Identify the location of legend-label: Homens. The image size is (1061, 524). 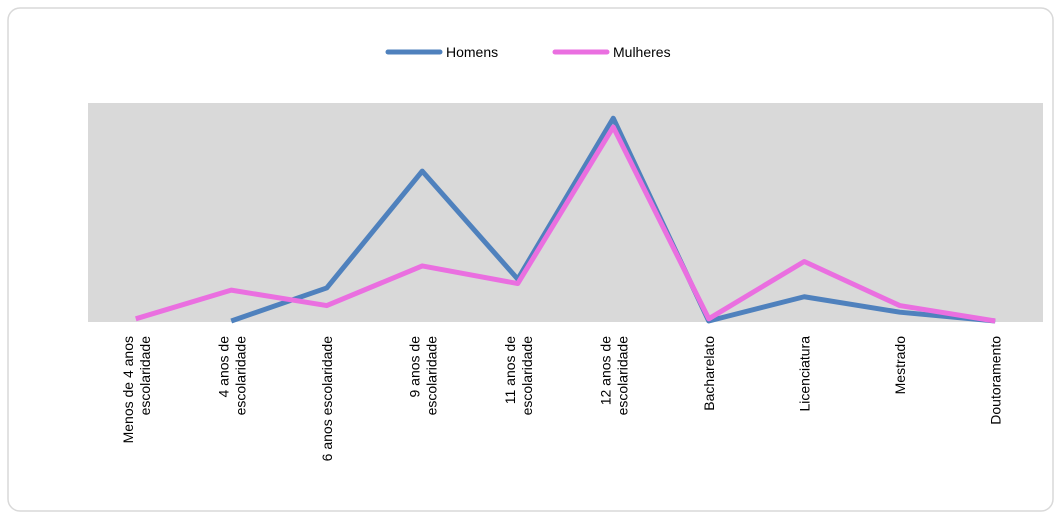
(472, 52).